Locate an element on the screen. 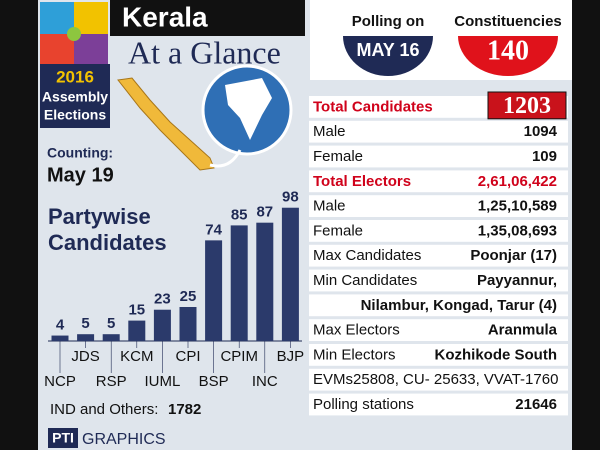  title: Kerala is located at coordinates (165, 16).